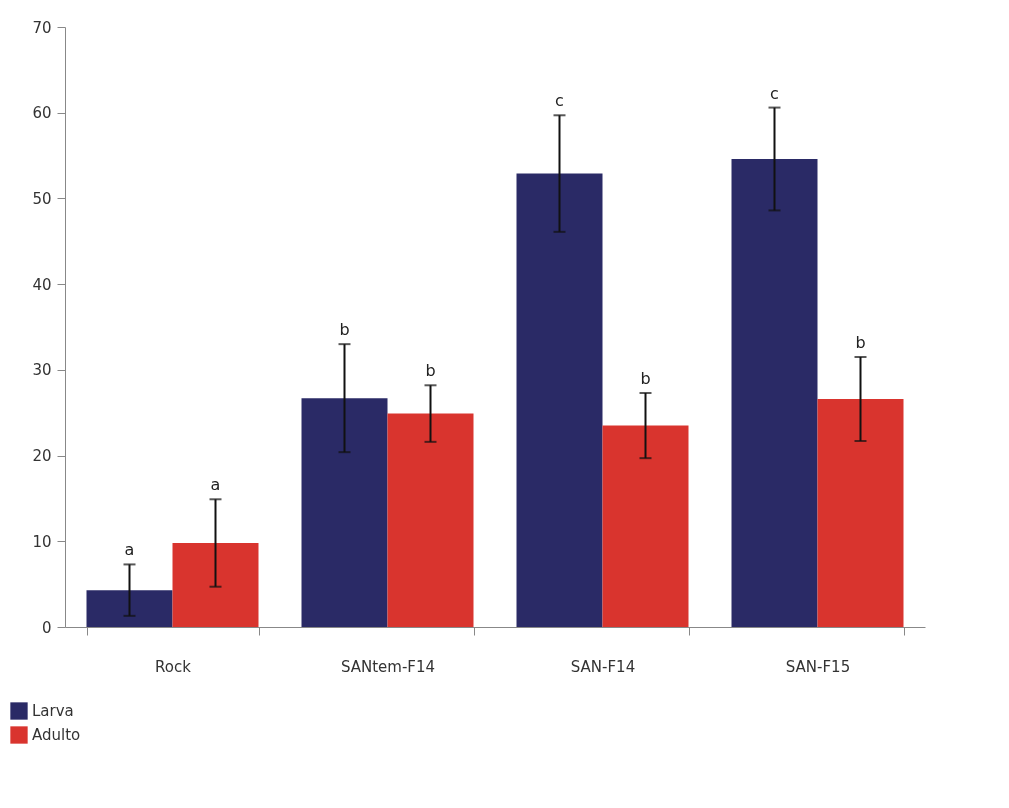 The height and width of the screenshot is (808, 1009). Describe the element at coordinates (42, 113) in the screenshot. I see `y-tick-label: 60` at that location.